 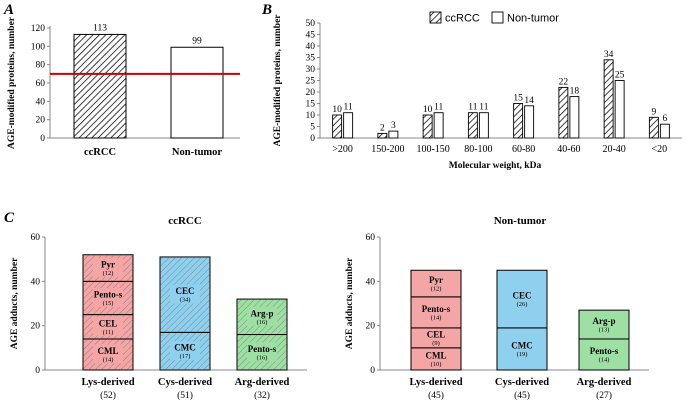 I want to click on x-category-label: Non-tumor, so click(x=197, y=152).